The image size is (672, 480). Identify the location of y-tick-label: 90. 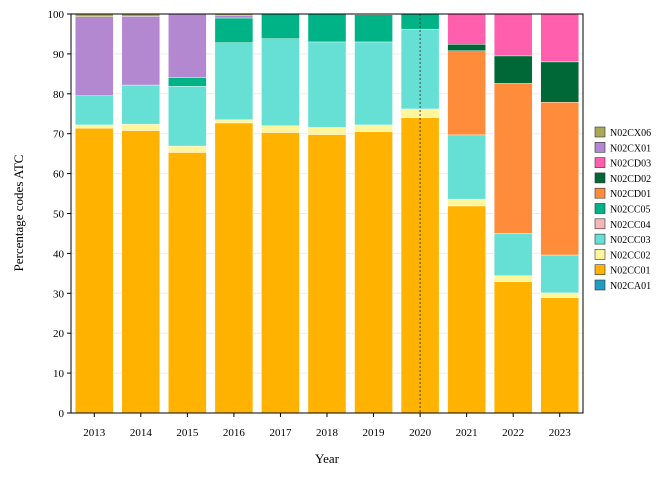
(59, 55).